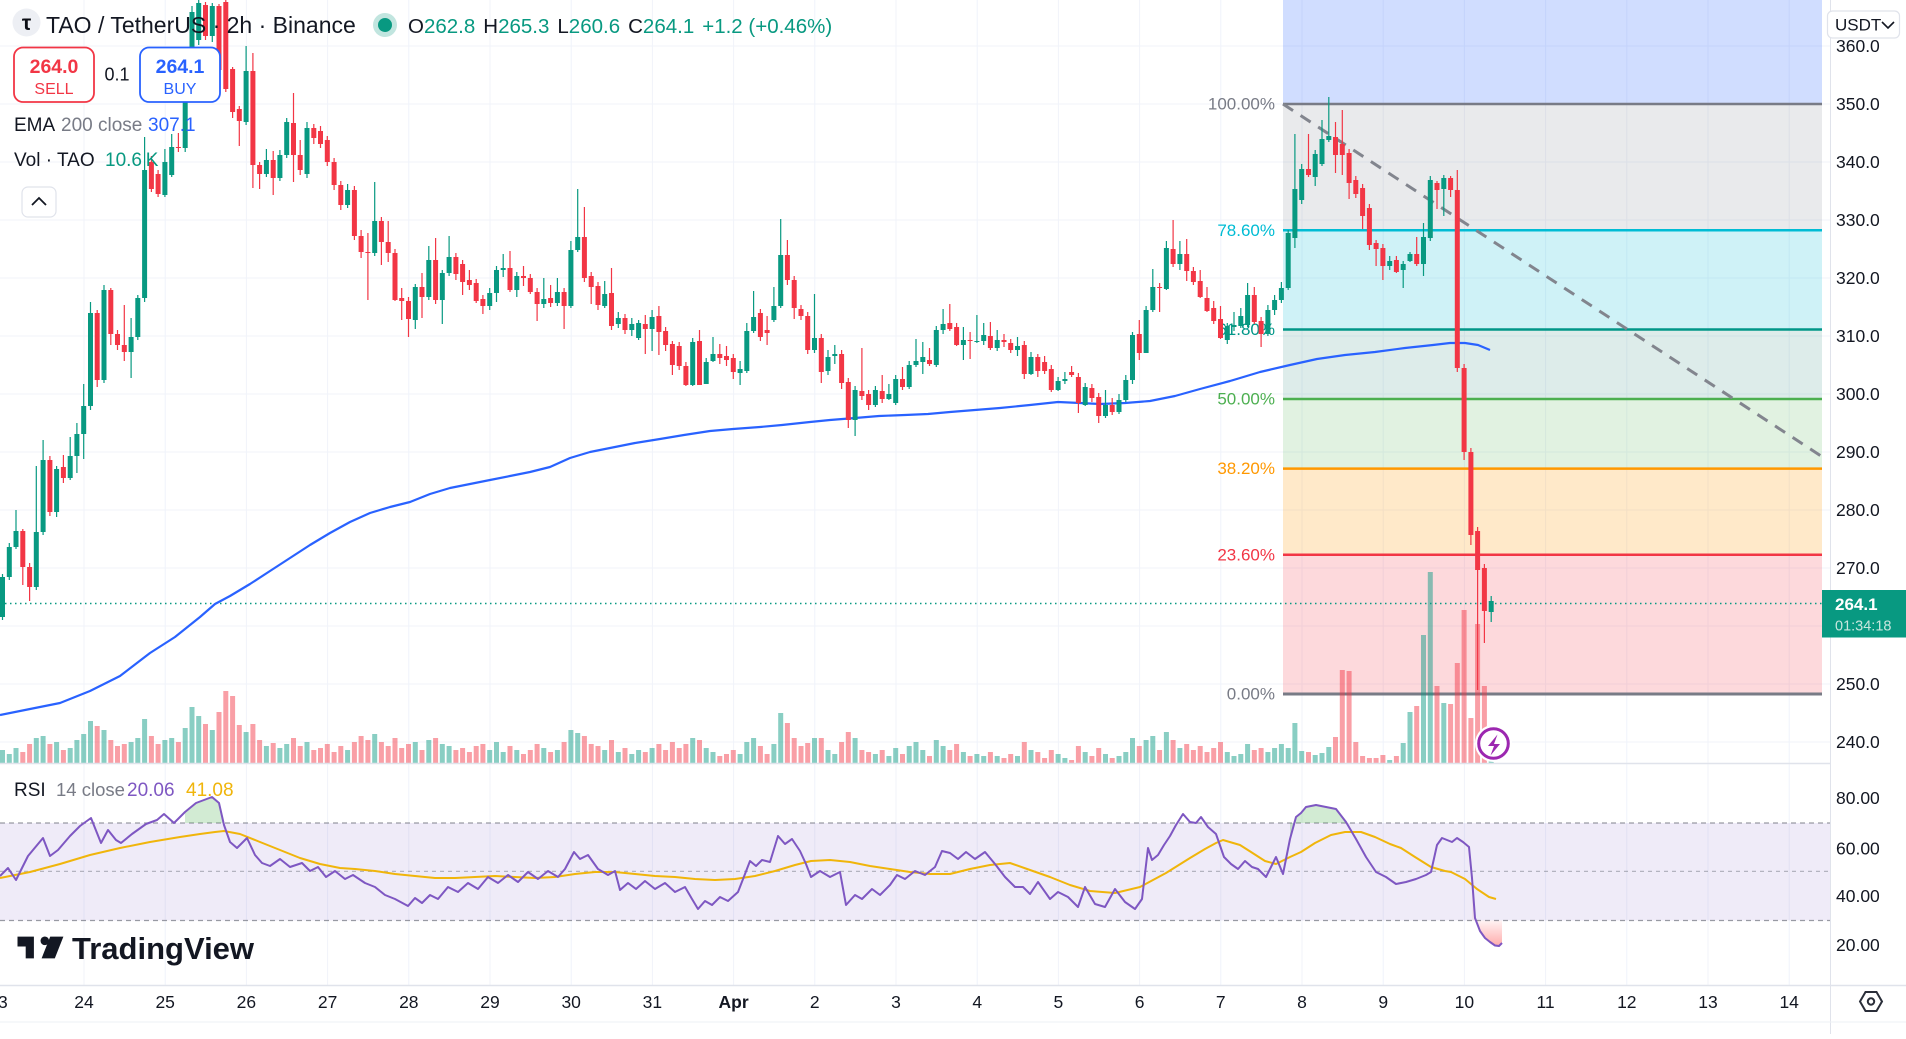 This screenshot has height=1039, width=1906. I want to click on svg-text: 0.1, so click(116, 75).